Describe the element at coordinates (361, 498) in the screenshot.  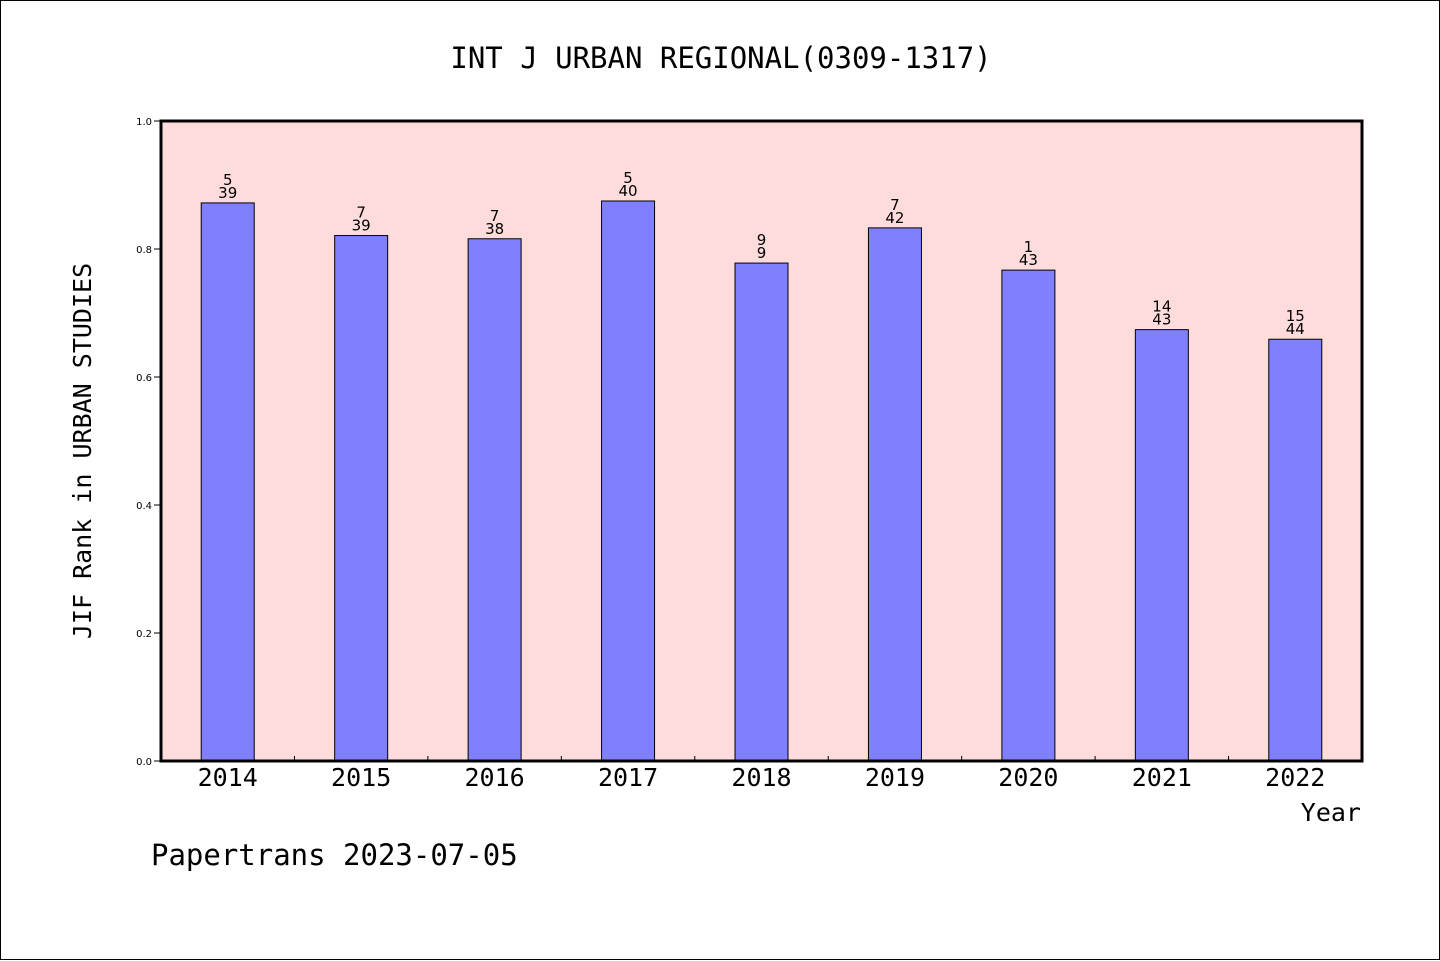
I see `bar-2015` at that location.